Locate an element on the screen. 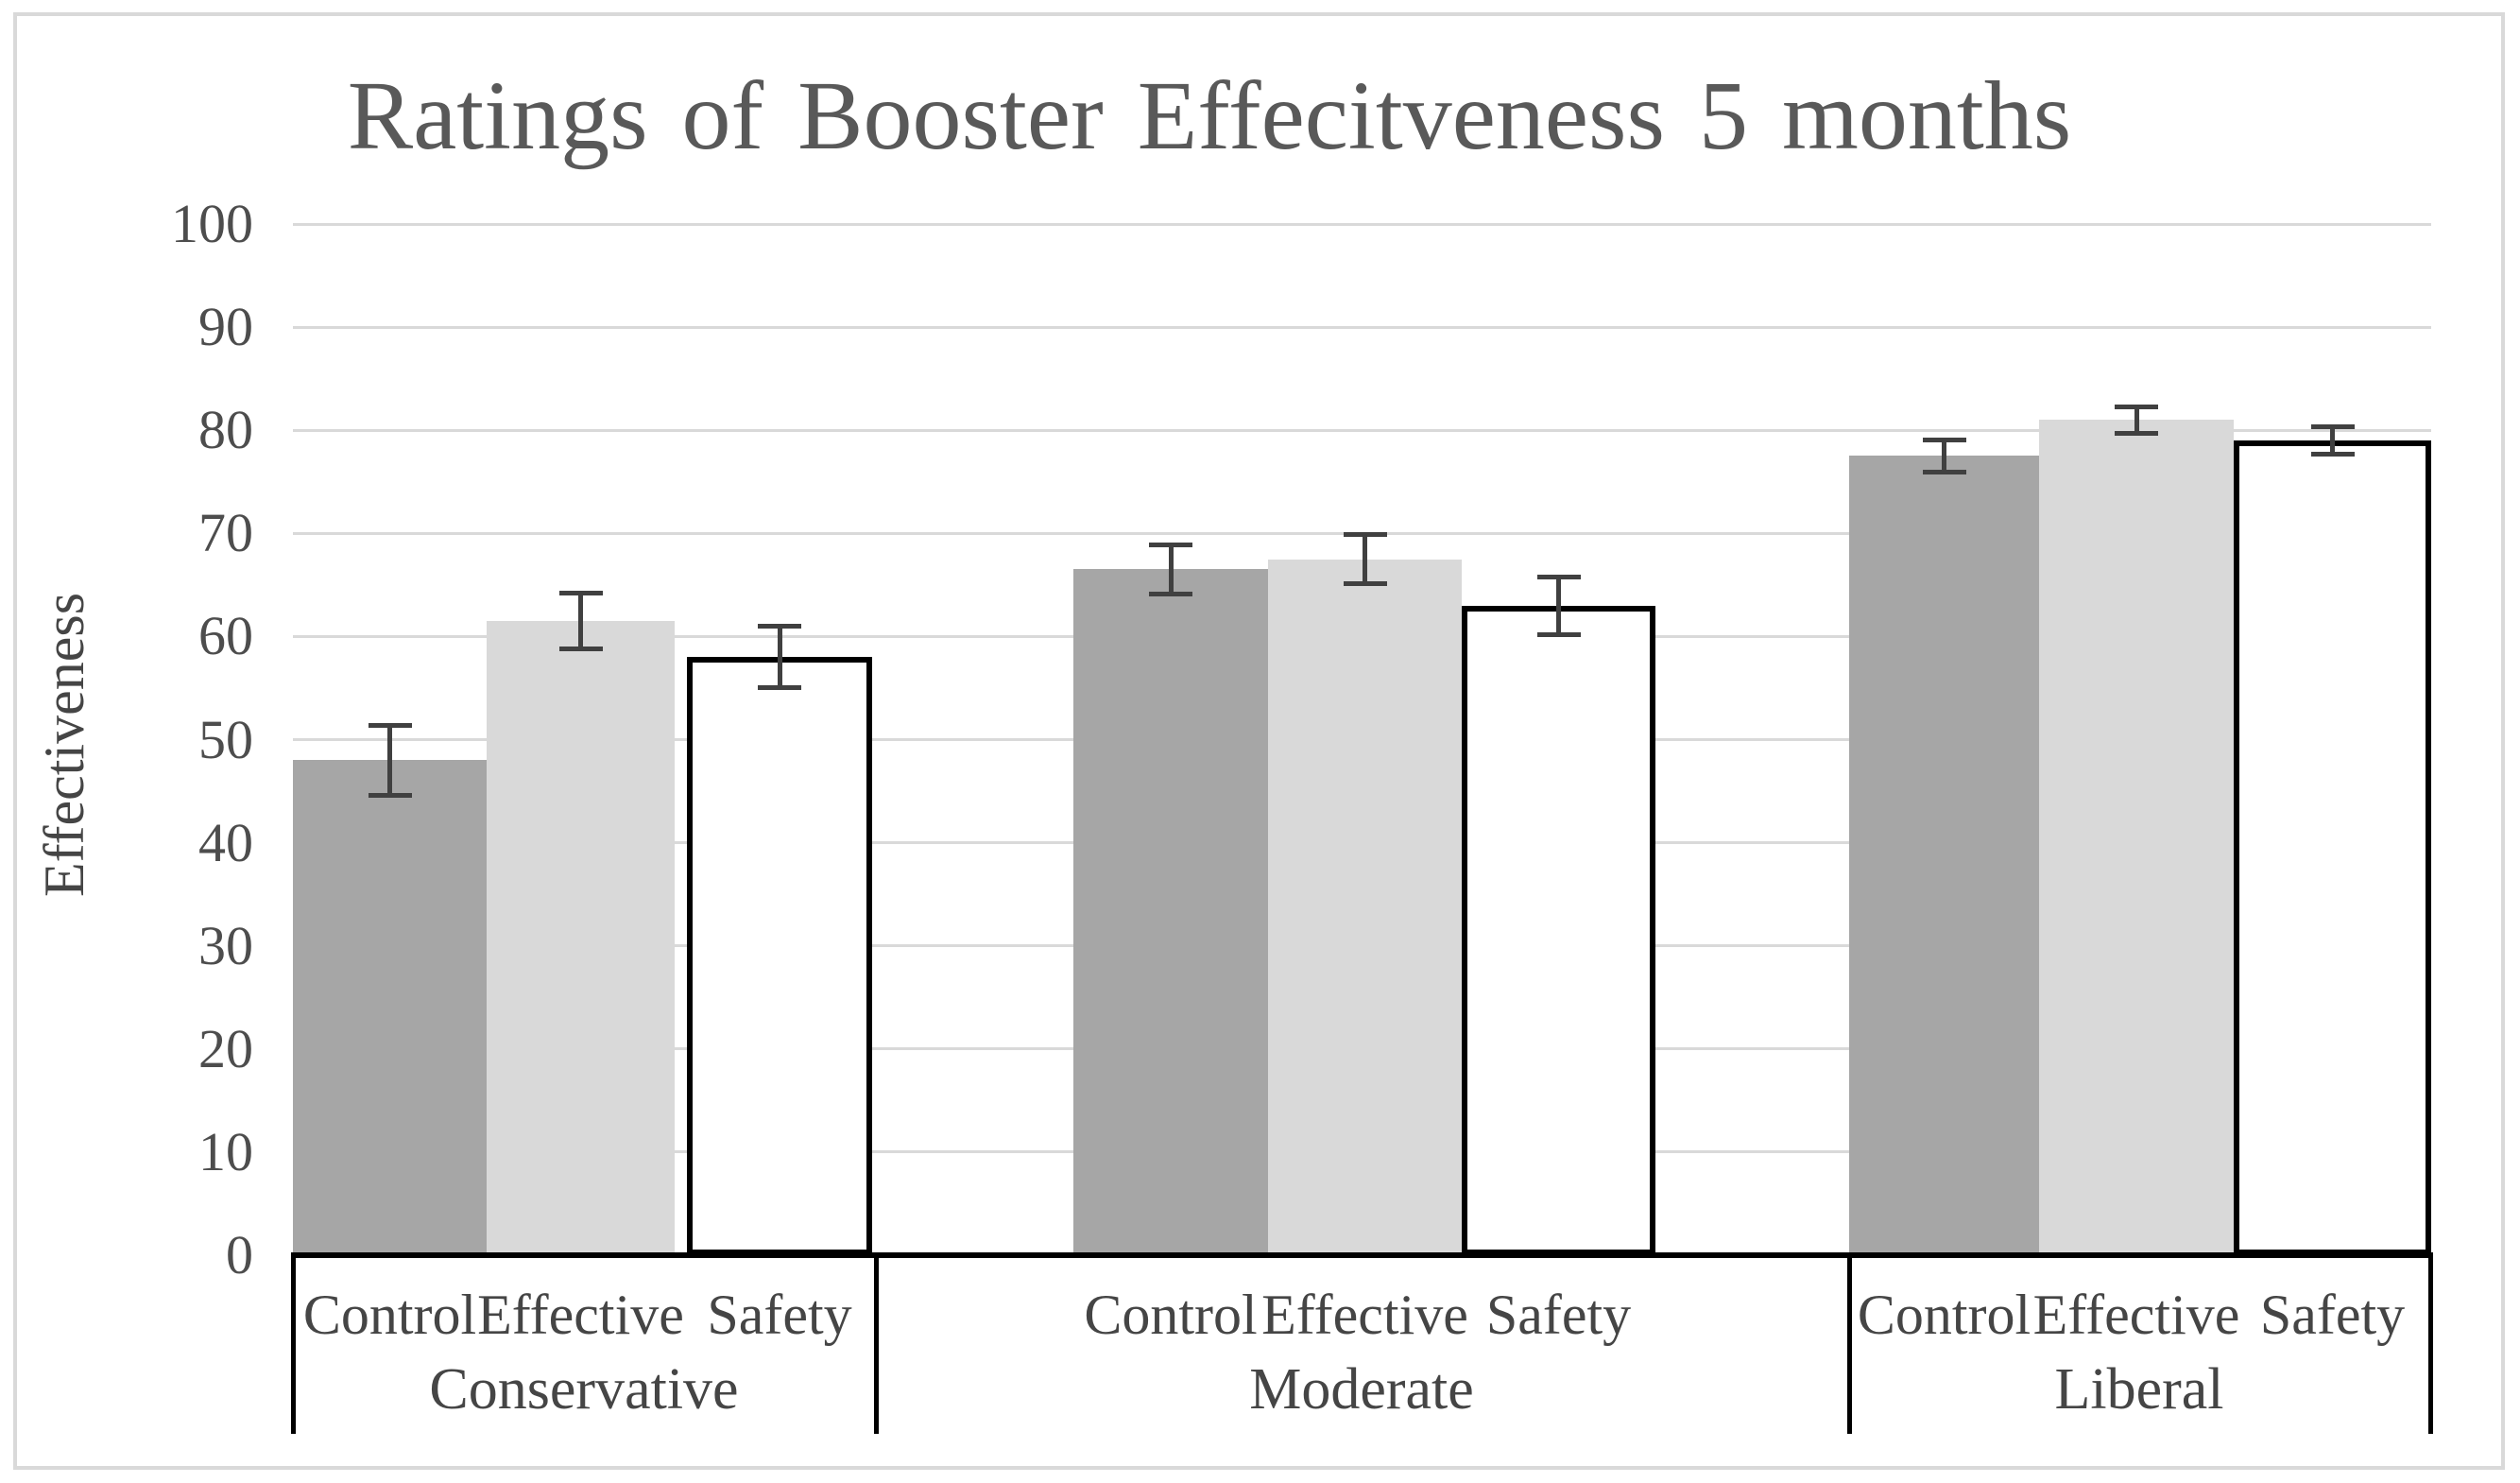 The image size is (2520, 1483). series-label-liberal-control: Control is located at coordinates (1944, 1315).